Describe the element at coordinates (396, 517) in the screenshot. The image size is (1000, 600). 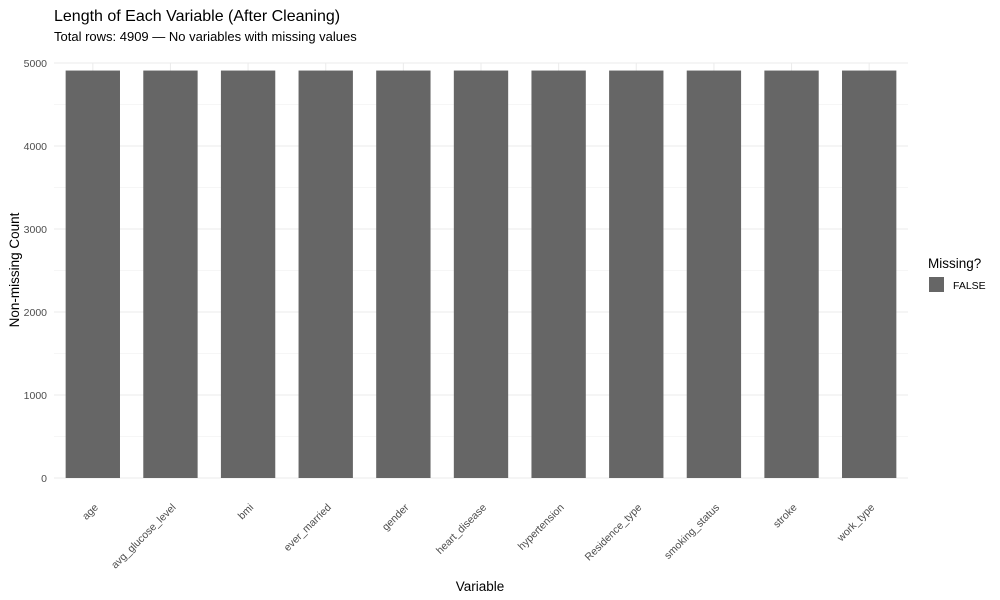
I see `x-tick-label: gender` at that location.